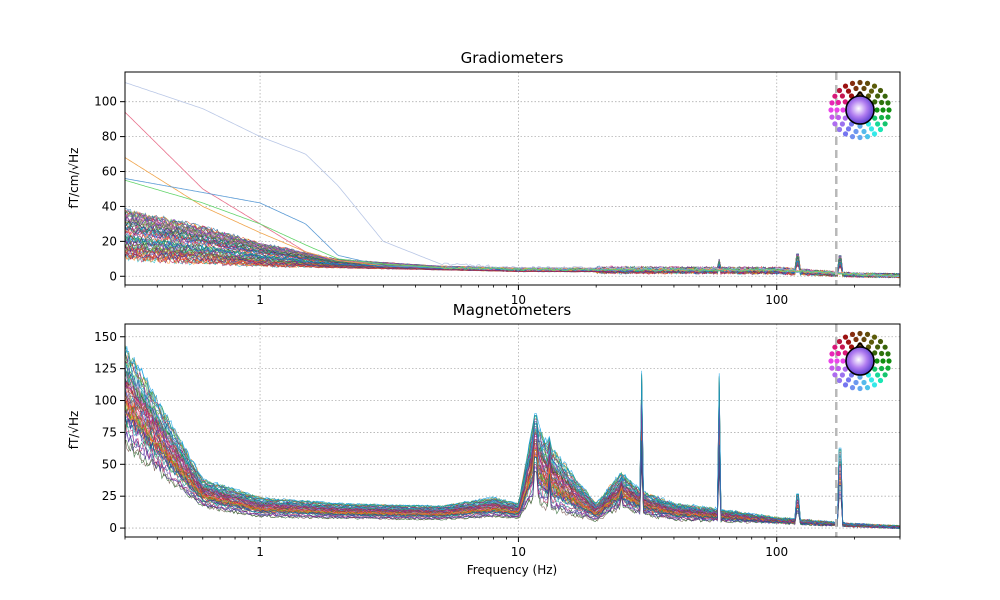 Image resolution: width=1000 pixels, height=600 pixels. I want to click on psd-trace, so click(512, 266).